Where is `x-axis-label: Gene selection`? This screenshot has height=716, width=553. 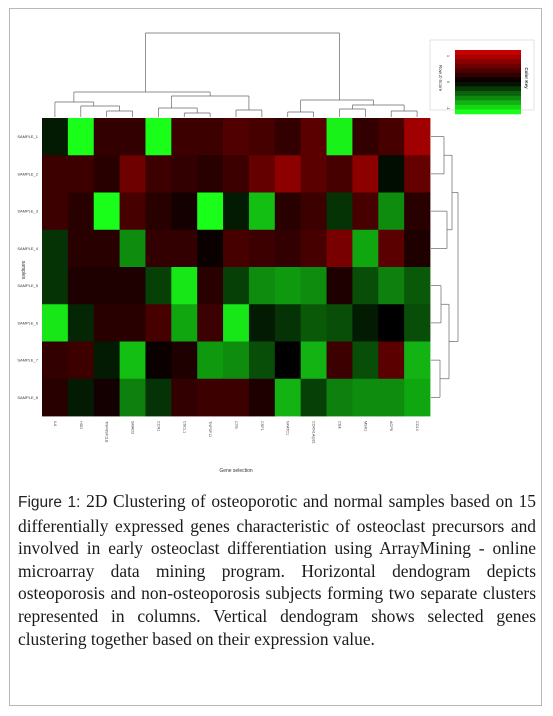 x-axis-label: Gene selection is located at coordinates (236, 471).